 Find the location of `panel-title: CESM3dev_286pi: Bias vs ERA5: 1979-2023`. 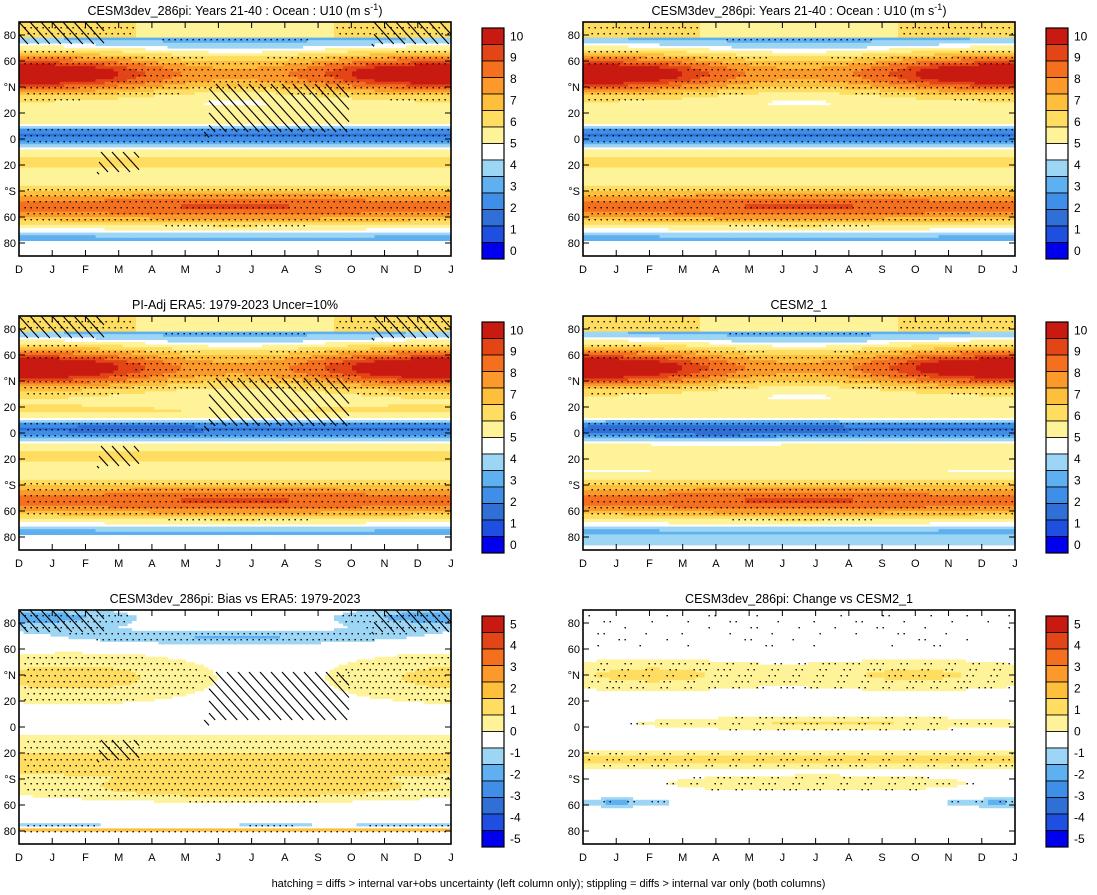

panel-title: CESM3dev_286pi: Bias vs ERA5: 1979-2023 is located at coordinates (235, 599).